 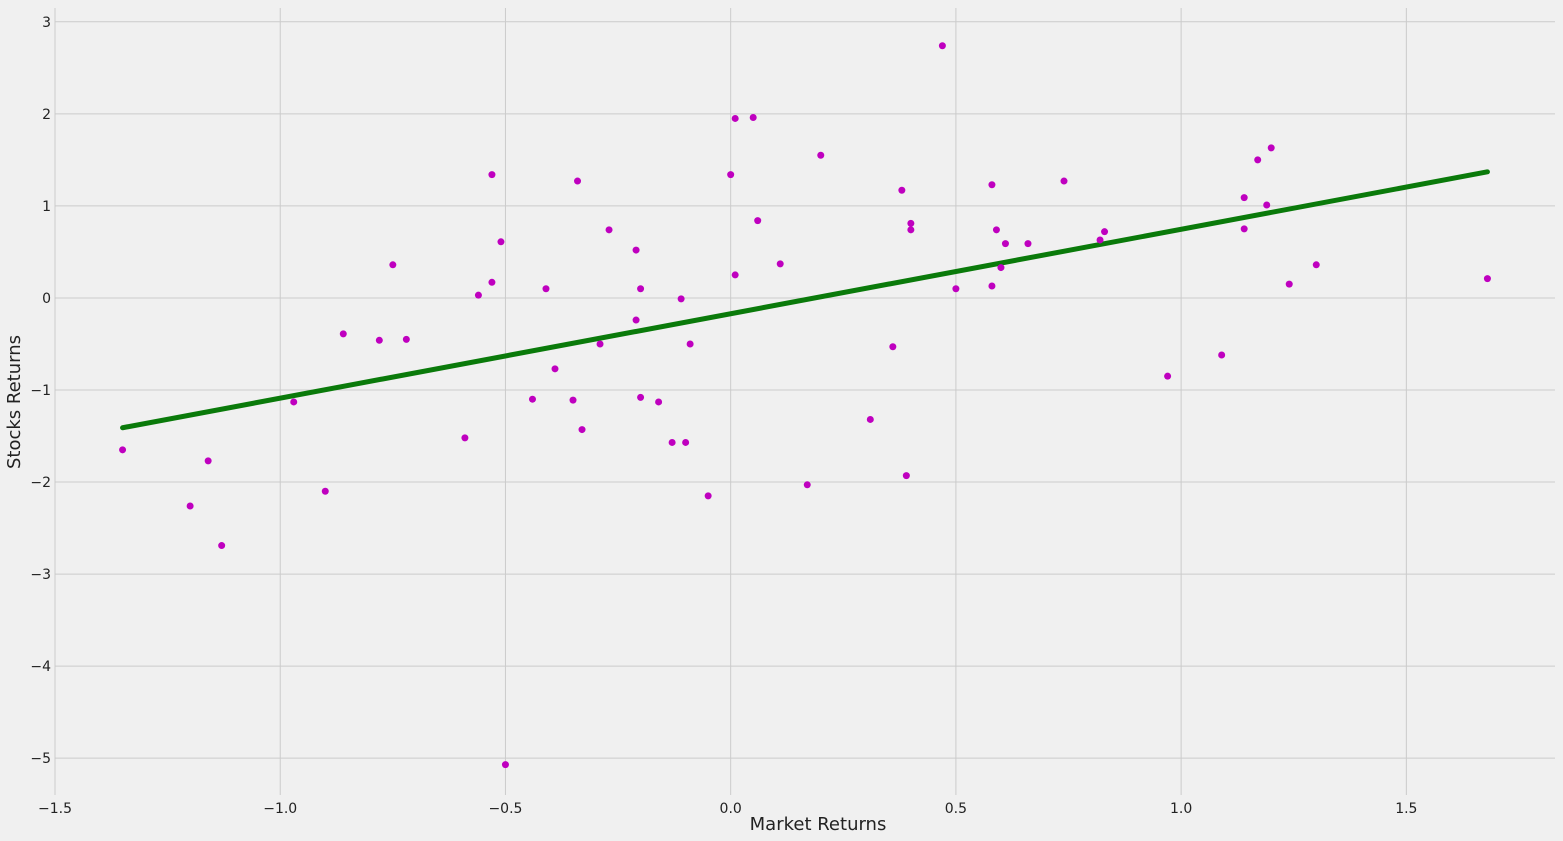 I want to click on x-tick-label: 0.5, so click(x=956, y=809).